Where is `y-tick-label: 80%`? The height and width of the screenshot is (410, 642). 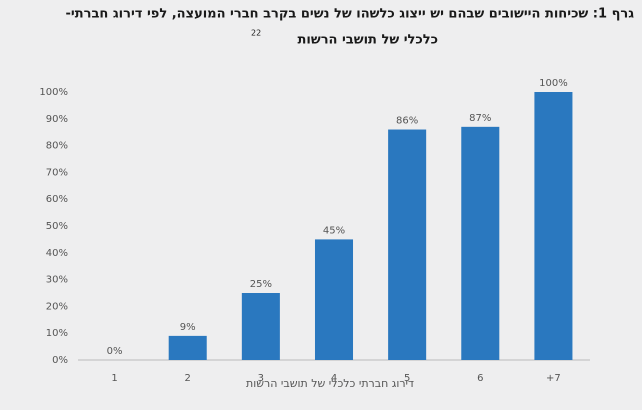 y-tick-label: 80% is located at coordinates (57, 146).